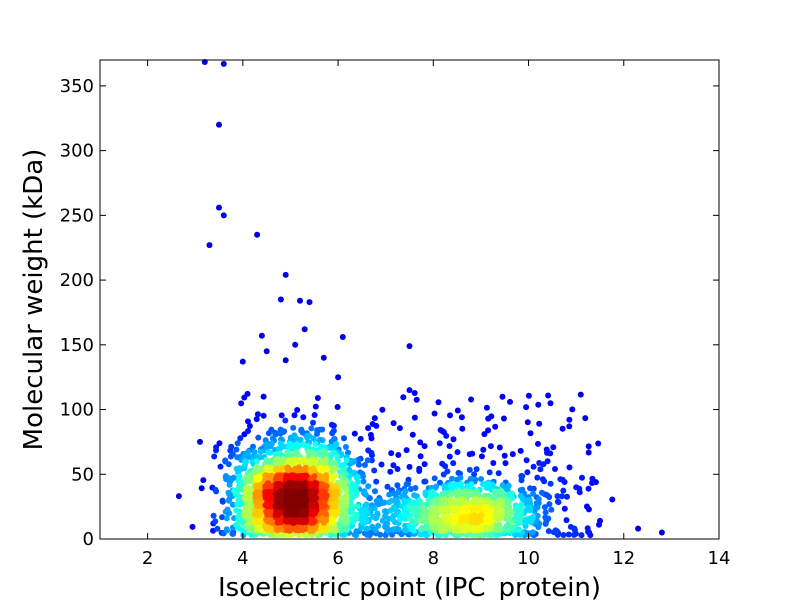  I want to click on x-tick-label: 12, so click(623, 558).